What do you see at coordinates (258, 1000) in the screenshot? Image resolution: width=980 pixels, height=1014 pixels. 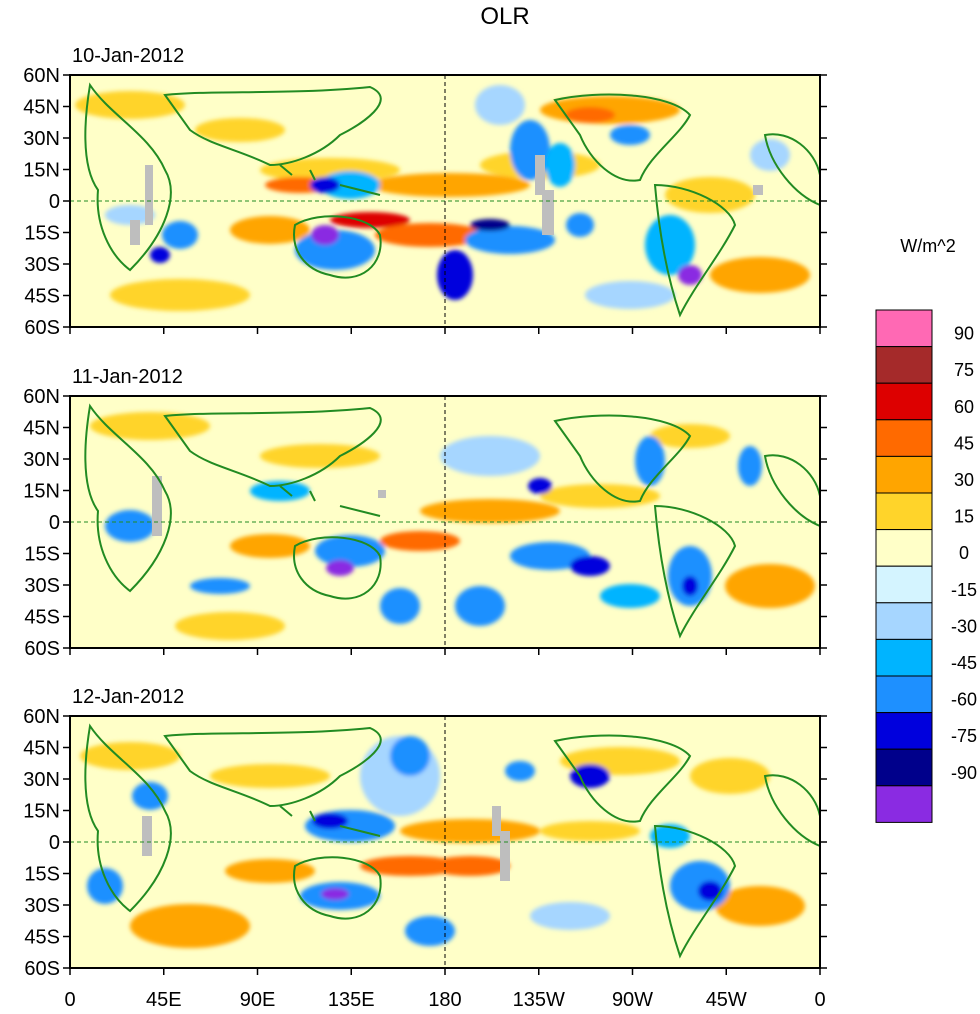 I see `lon-label: 90E` at bounding box center [258, 1000].